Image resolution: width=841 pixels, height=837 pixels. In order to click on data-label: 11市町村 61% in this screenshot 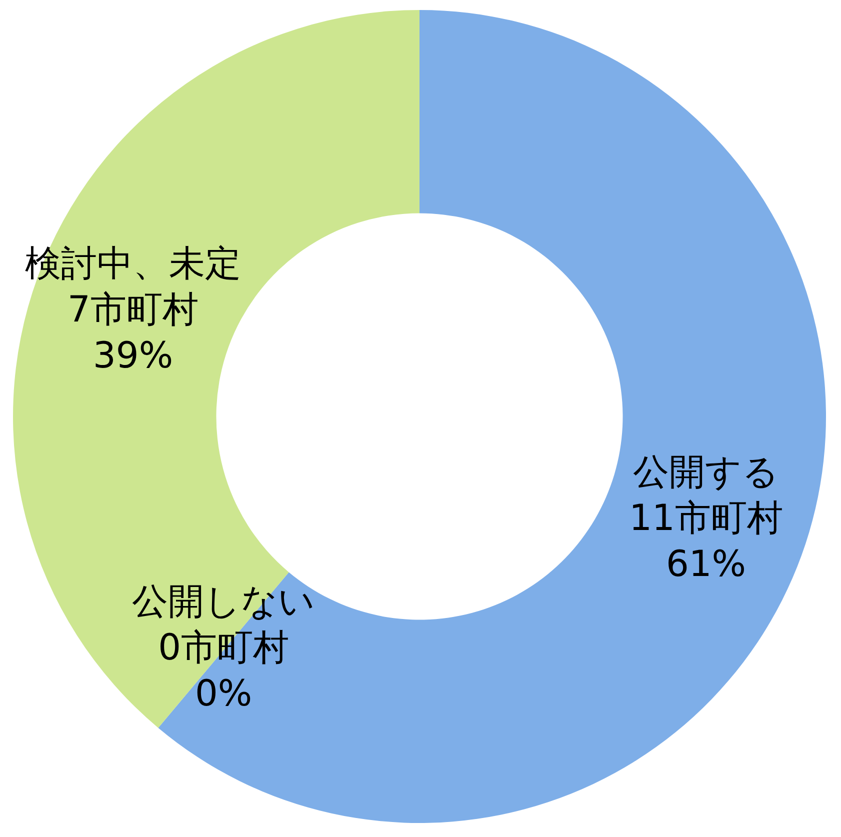, I will do `click(706, 542)`.